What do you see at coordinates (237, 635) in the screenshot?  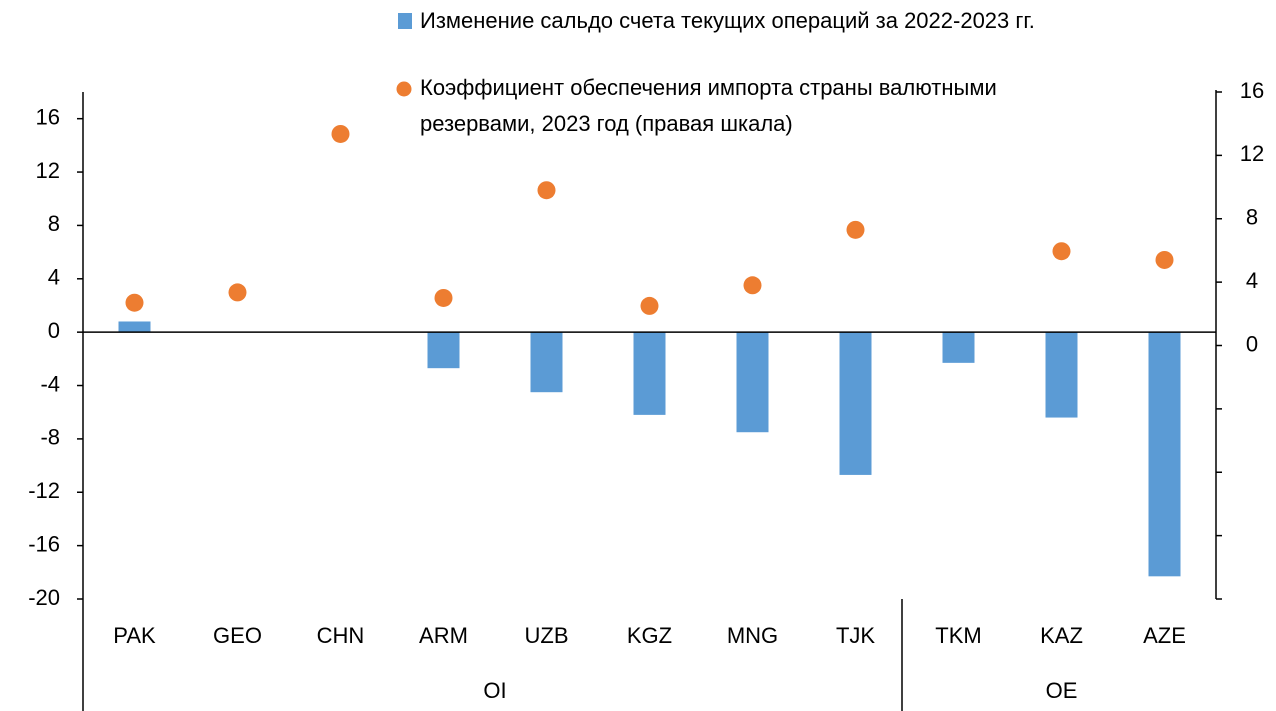 I see `x-tick-label: GEO` at bounding box center [237, 635].